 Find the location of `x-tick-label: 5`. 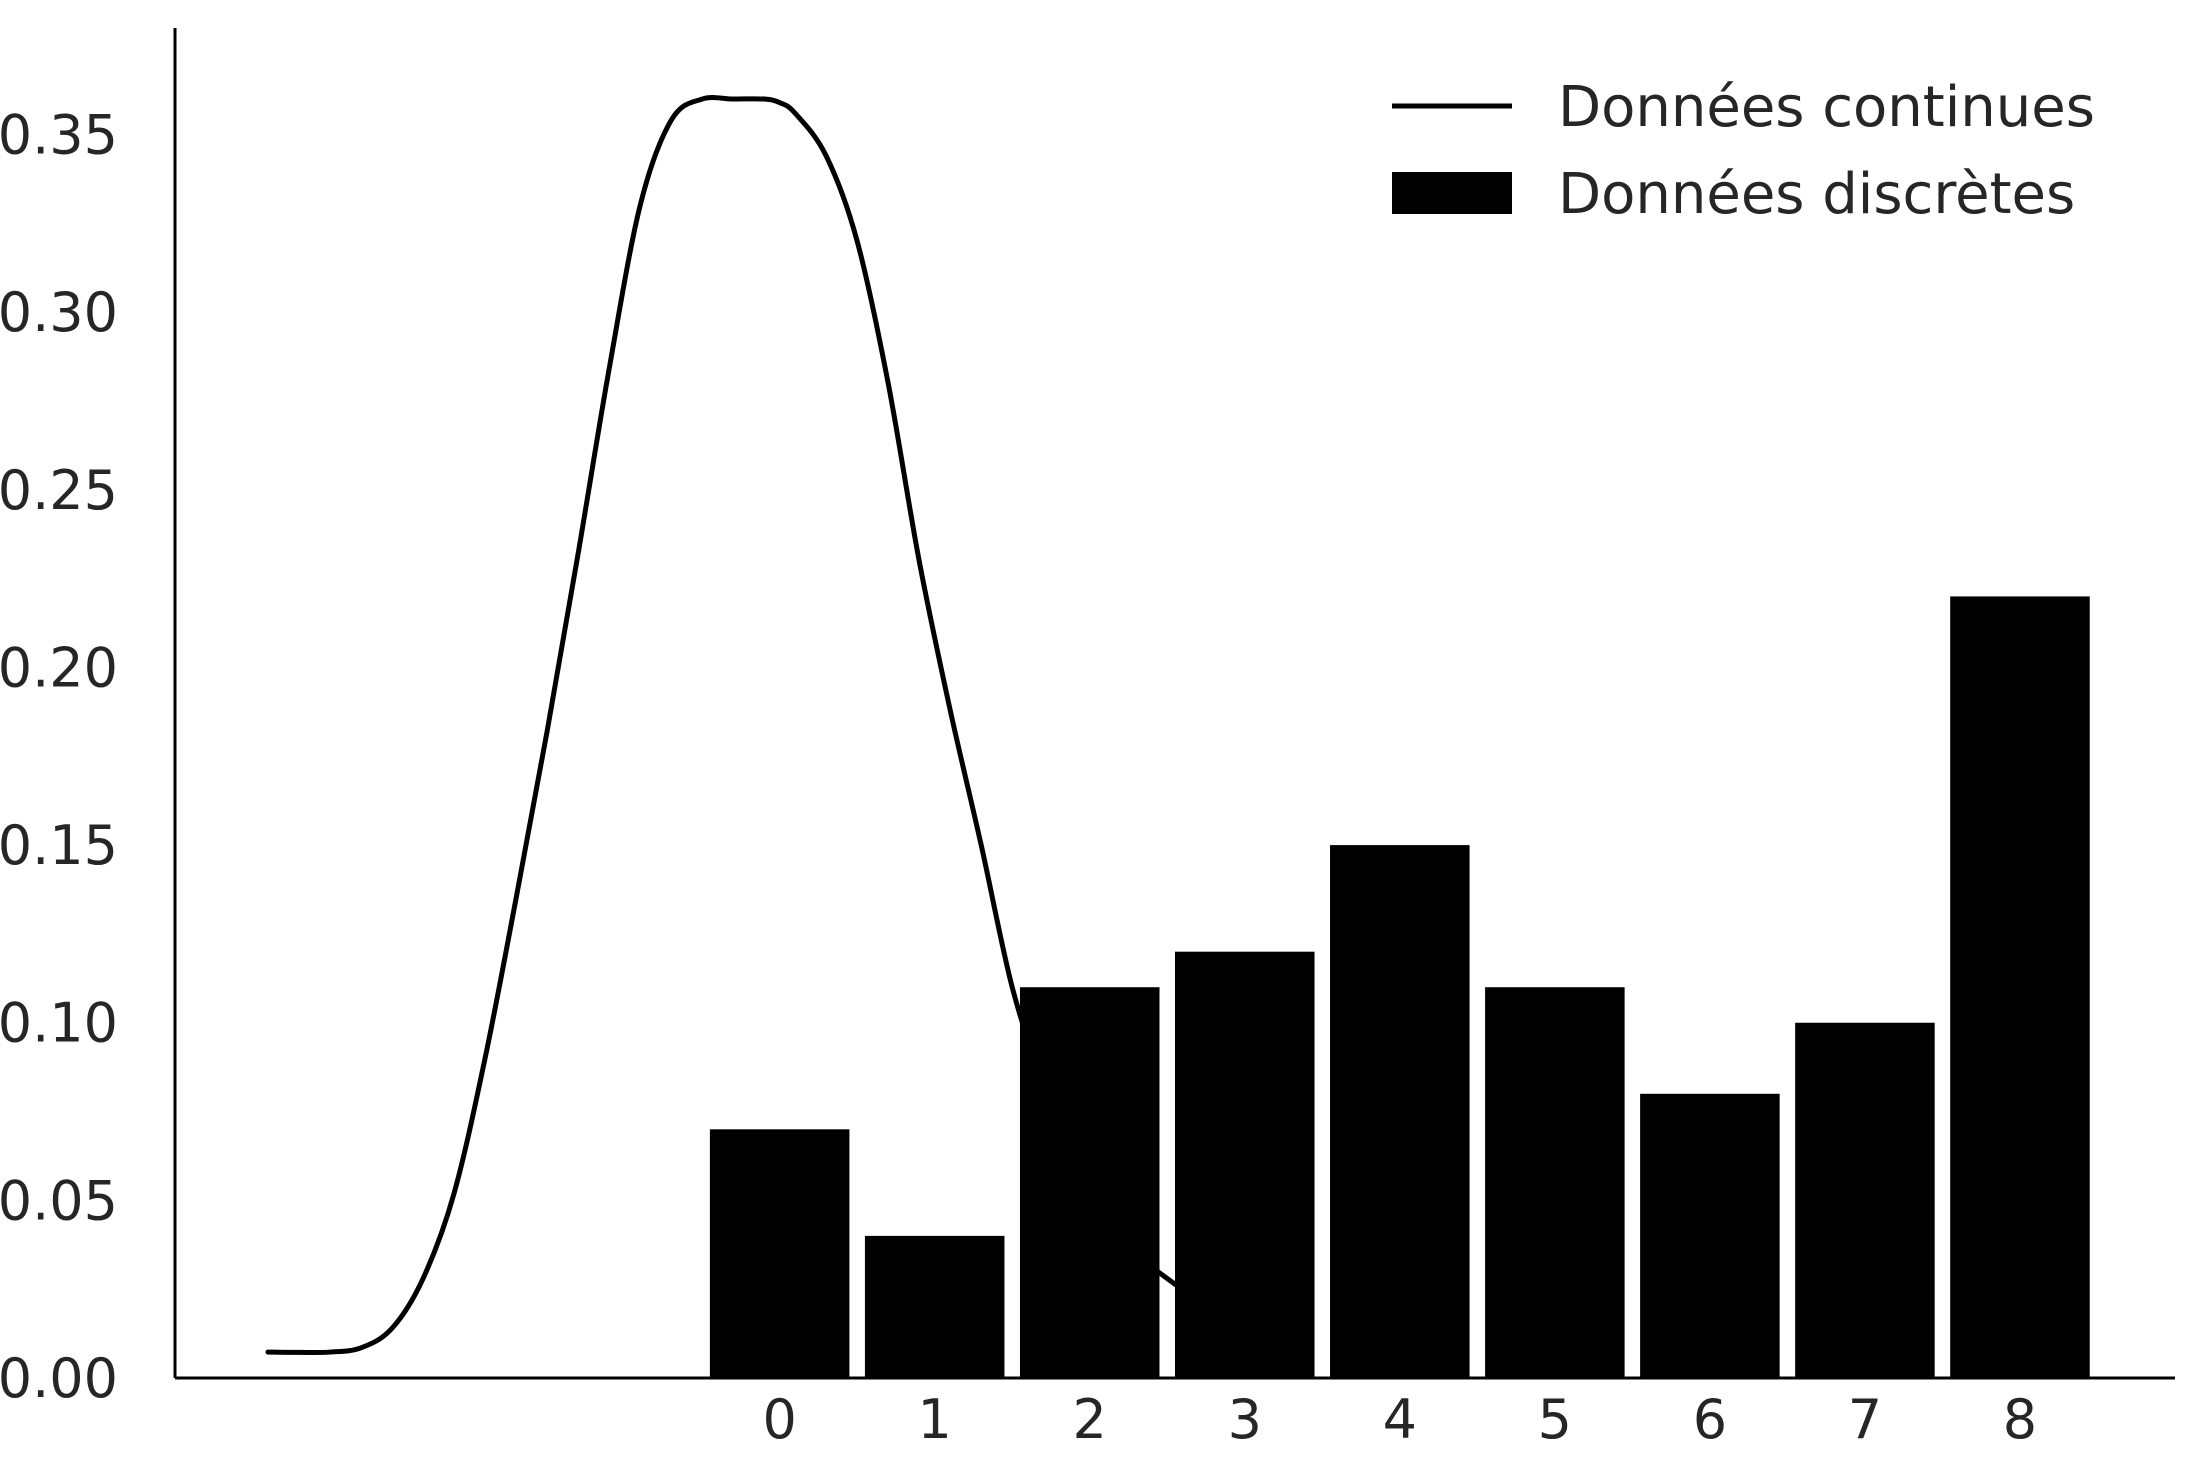

x-tick-label: 5 is located at coordinates (1555, 1419).